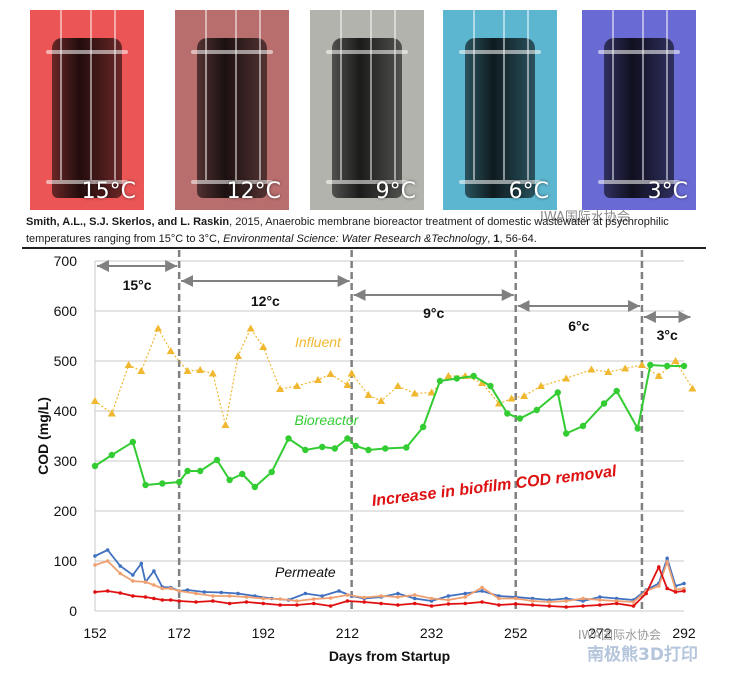  I want to click on reactor-photo-9c: 9°C, so click(367, 110).